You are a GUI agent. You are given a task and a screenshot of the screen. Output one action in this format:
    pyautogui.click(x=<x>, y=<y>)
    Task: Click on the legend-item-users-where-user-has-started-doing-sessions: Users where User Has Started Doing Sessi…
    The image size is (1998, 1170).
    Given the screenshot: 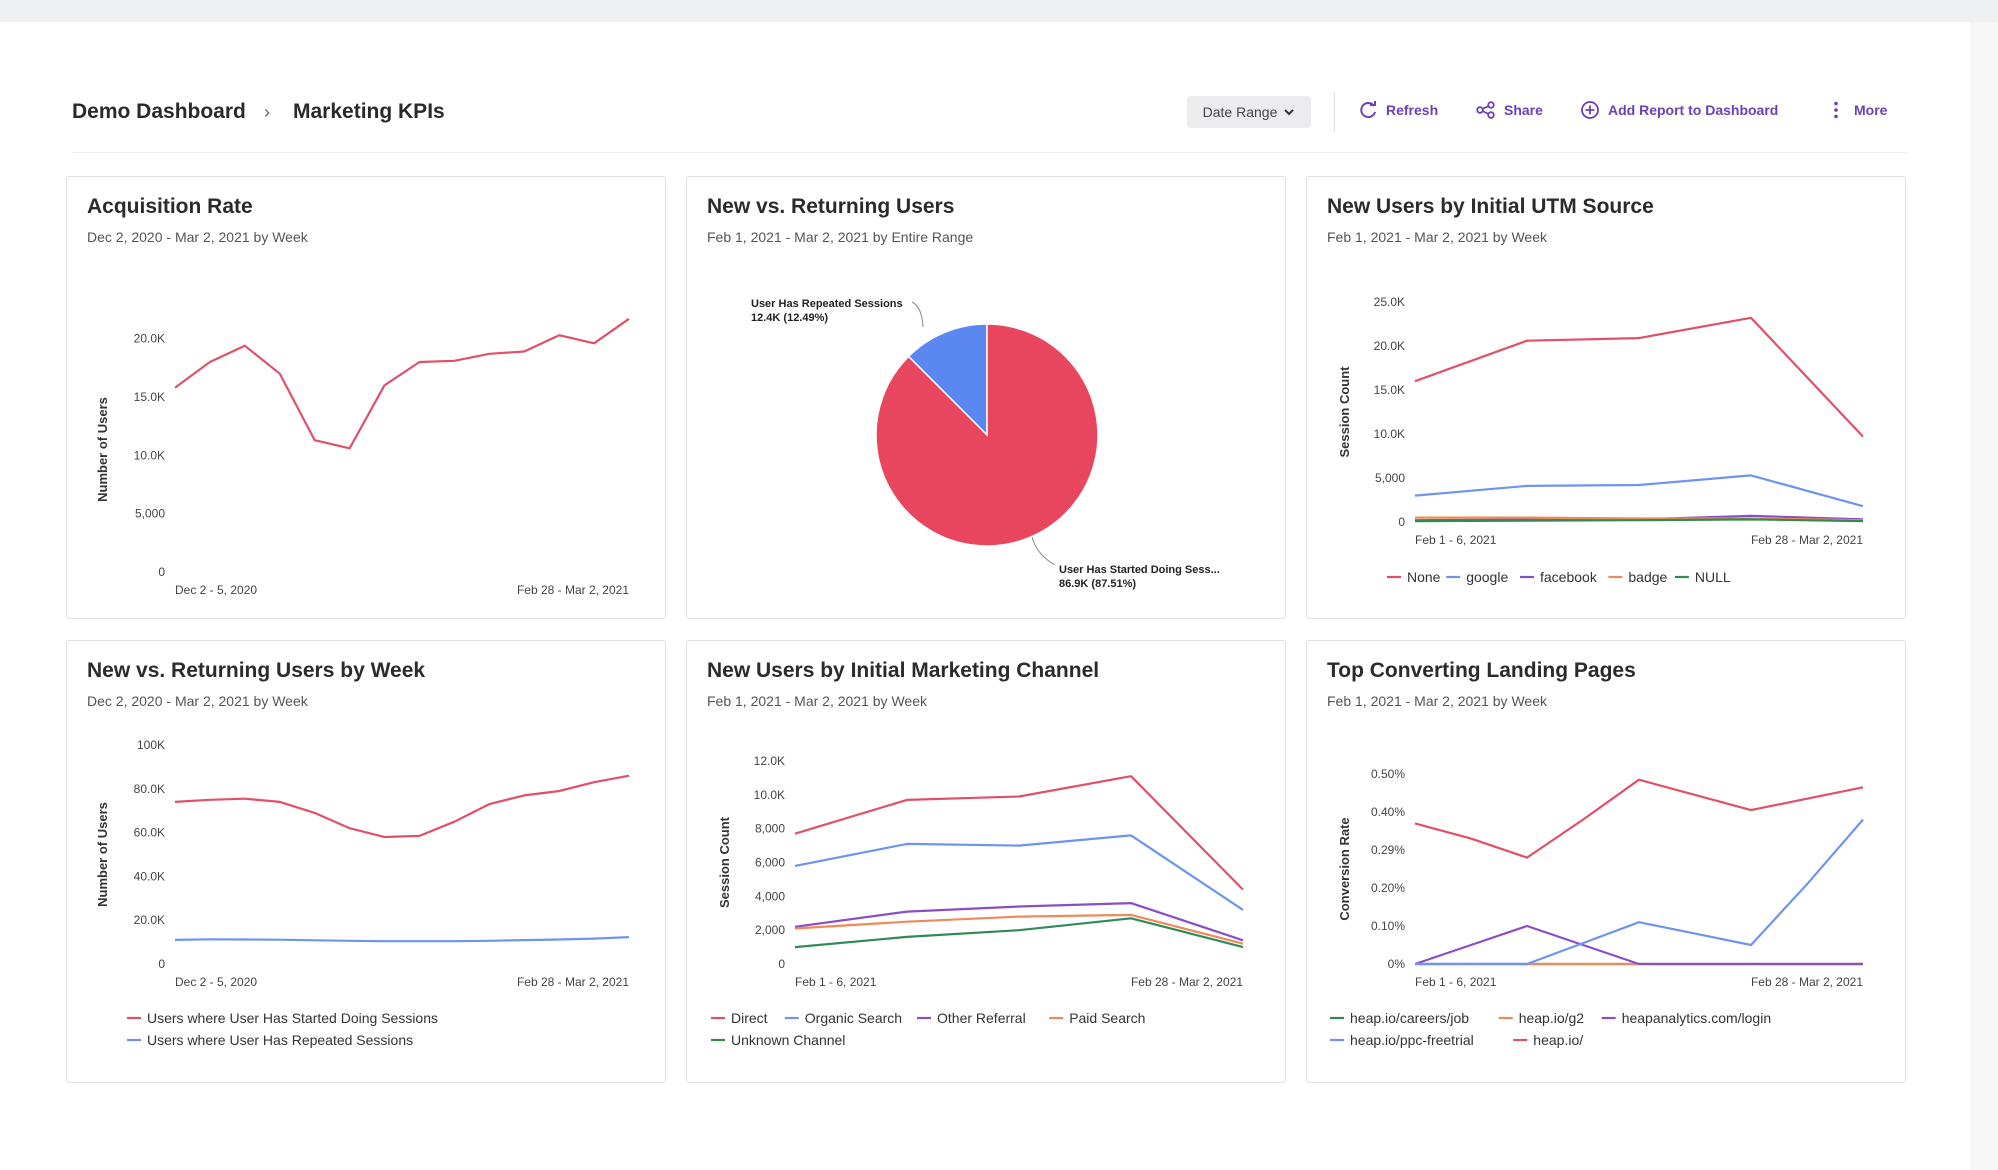 What is the action you would take?
    pyautogui.click(x=292, y=1018)
    